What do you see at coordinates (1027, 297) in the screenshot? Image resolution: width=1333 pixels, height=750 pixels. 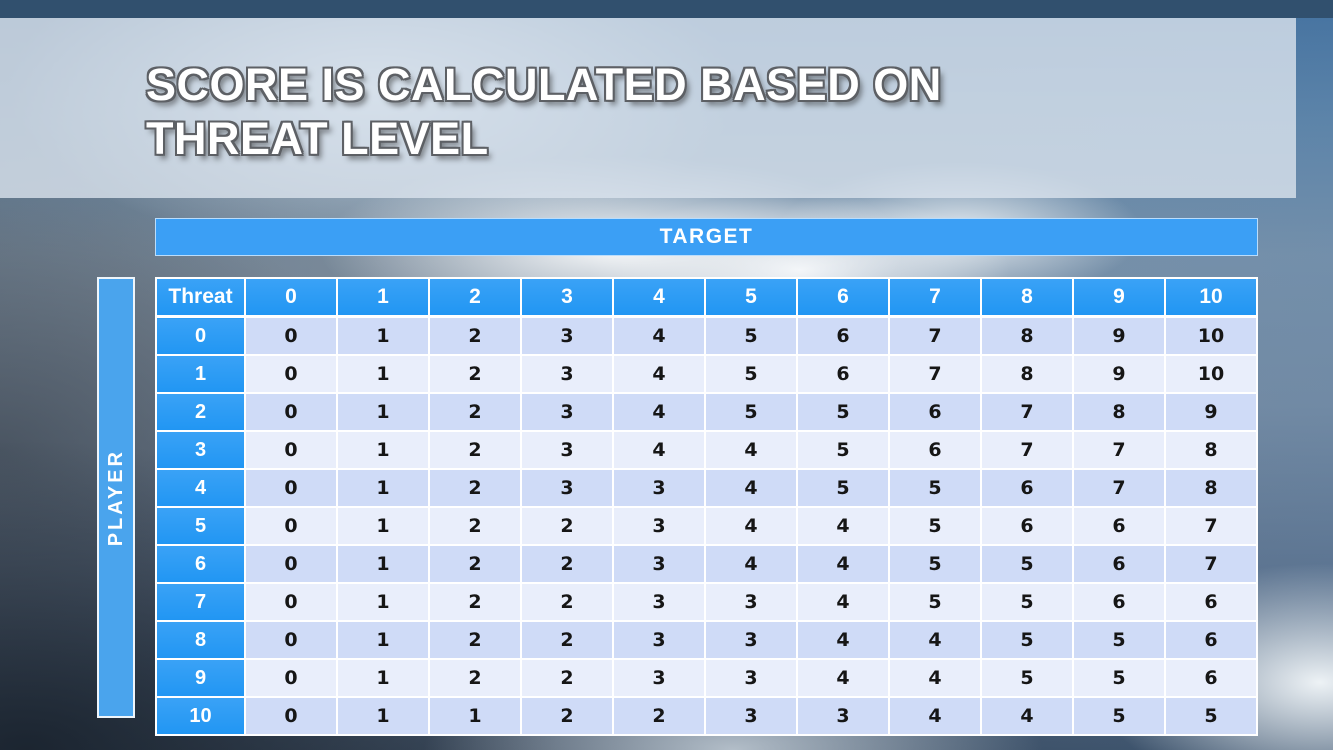 I see `matrix-column-header: 8` at bounding box center [1027, 297].